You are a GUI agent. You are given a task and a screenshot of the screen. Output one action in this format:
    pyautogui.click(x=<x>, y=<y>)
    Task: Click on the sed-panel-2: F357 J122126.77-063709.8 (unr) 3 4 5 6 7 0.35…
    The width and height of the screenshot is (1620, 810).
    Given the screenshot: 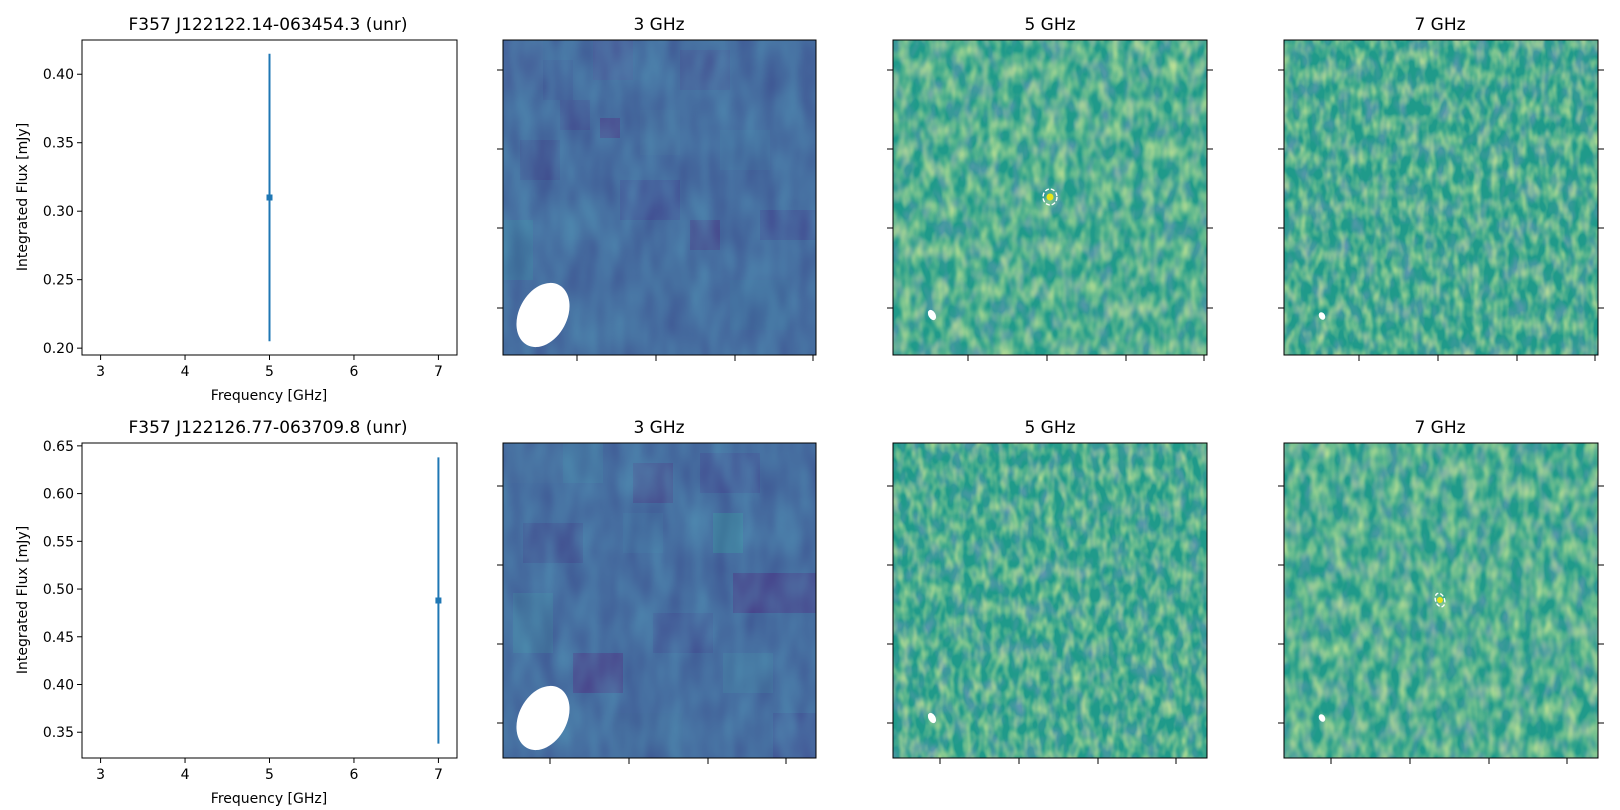 What is the action you would take?
    pyautogui.click(x=236, y=612)
    